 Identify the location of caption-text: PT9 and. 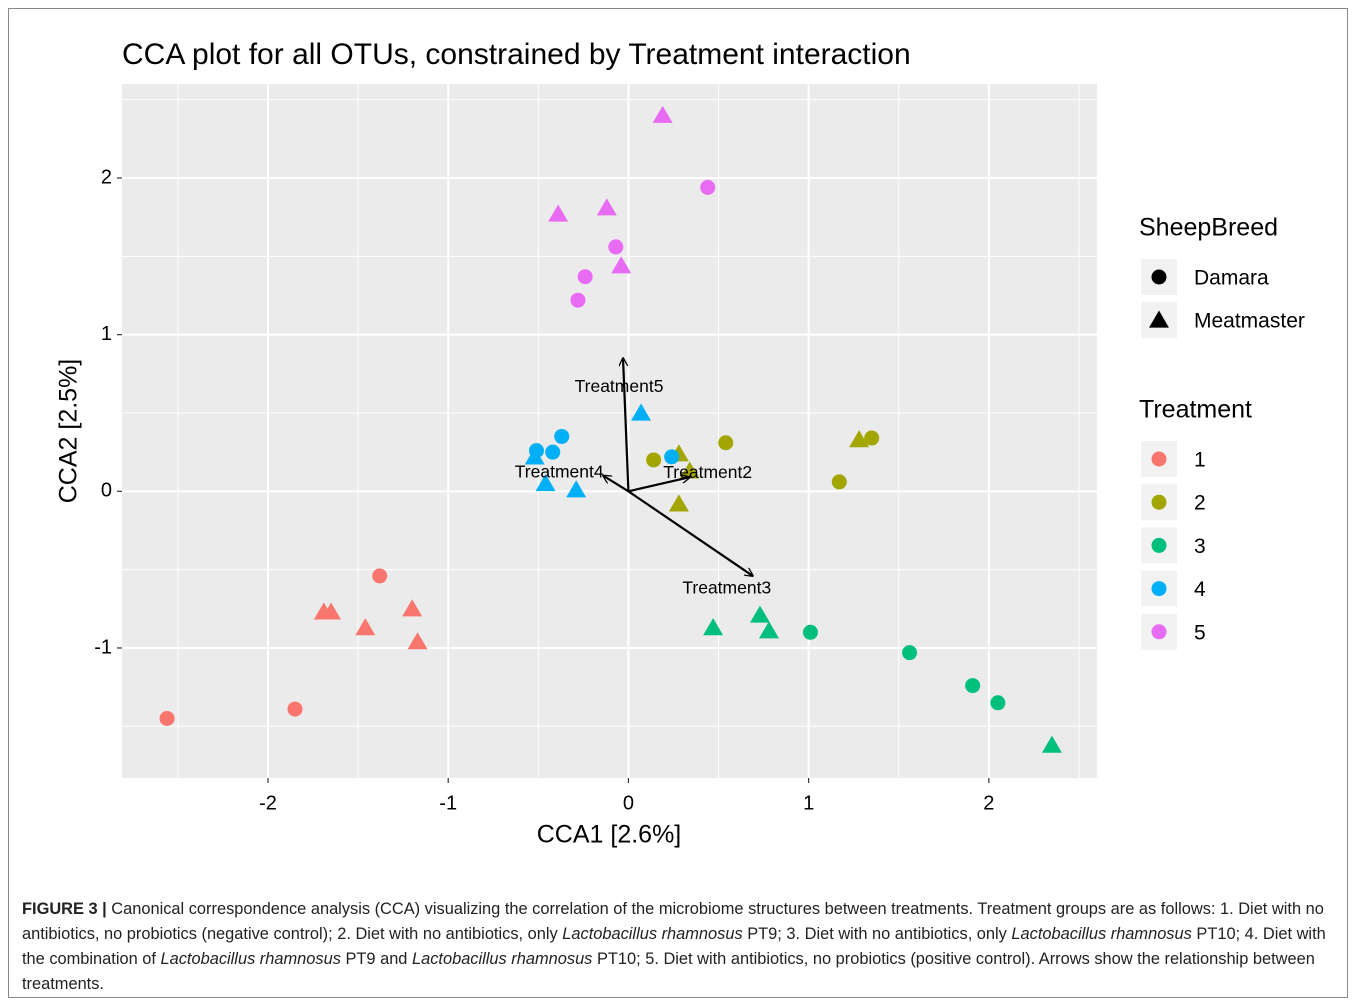
(376, 959).